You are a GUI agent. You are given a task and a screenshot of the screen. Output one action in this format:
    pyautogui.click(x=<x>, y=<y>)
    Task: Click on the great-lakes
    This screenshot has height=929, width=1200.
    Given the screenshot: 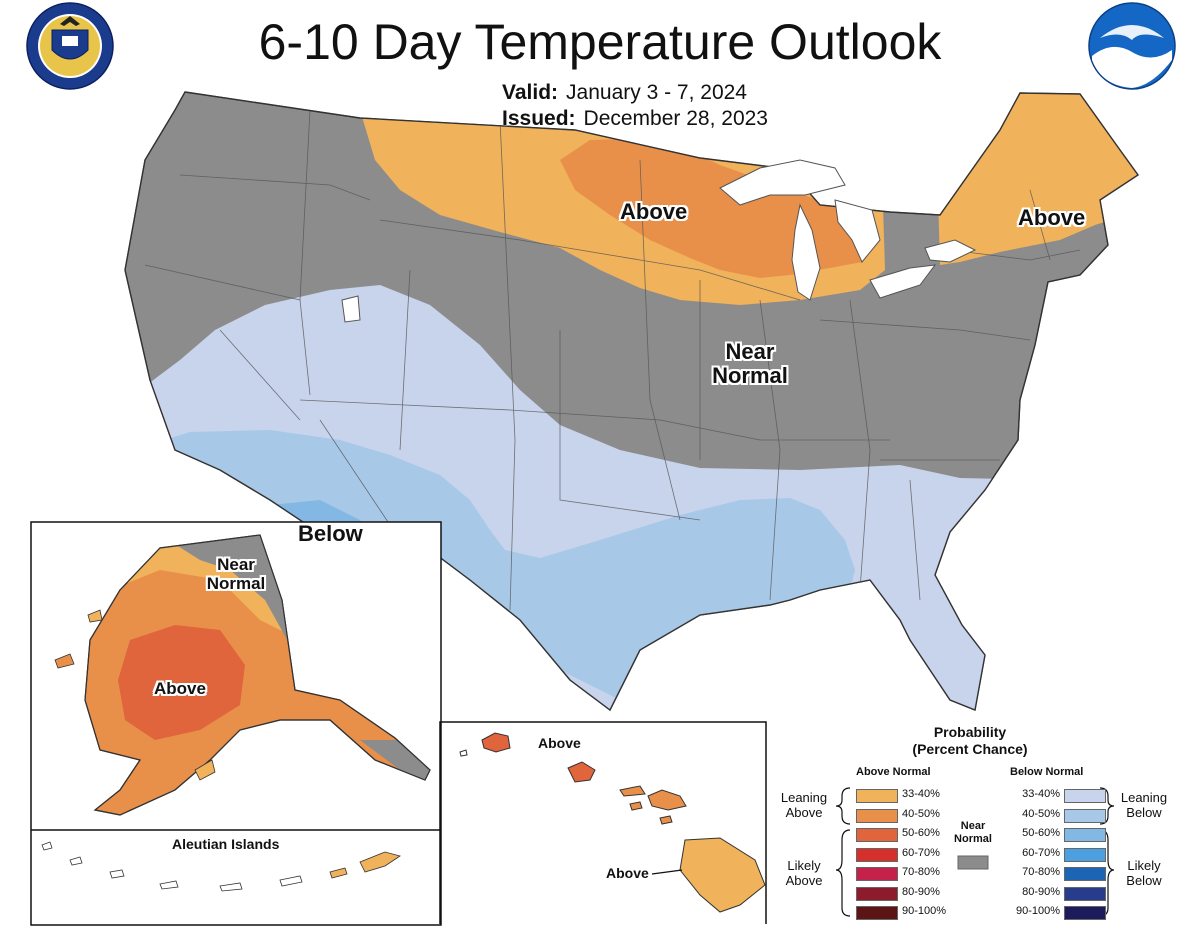 What is the action you would take?
    pyautogui.click(x=659, y=241)
    